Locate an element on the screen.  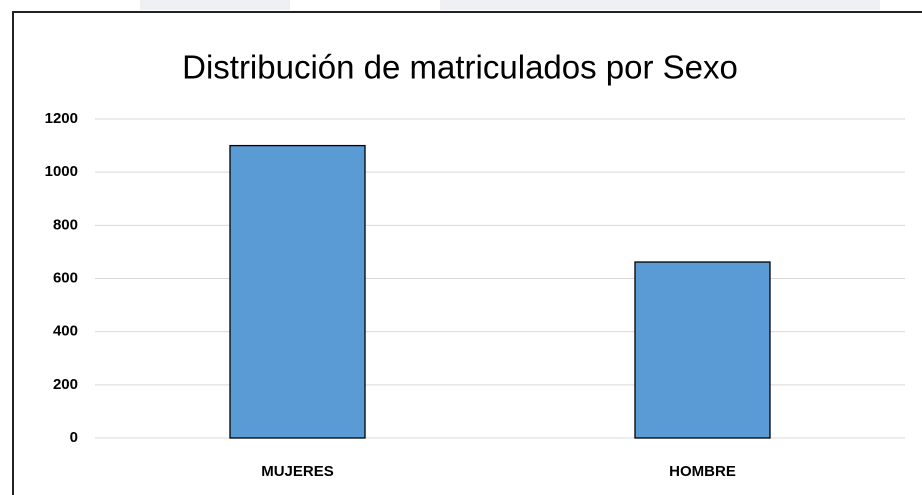
y-tick-label: 200 is located at coordinates (65, 384).